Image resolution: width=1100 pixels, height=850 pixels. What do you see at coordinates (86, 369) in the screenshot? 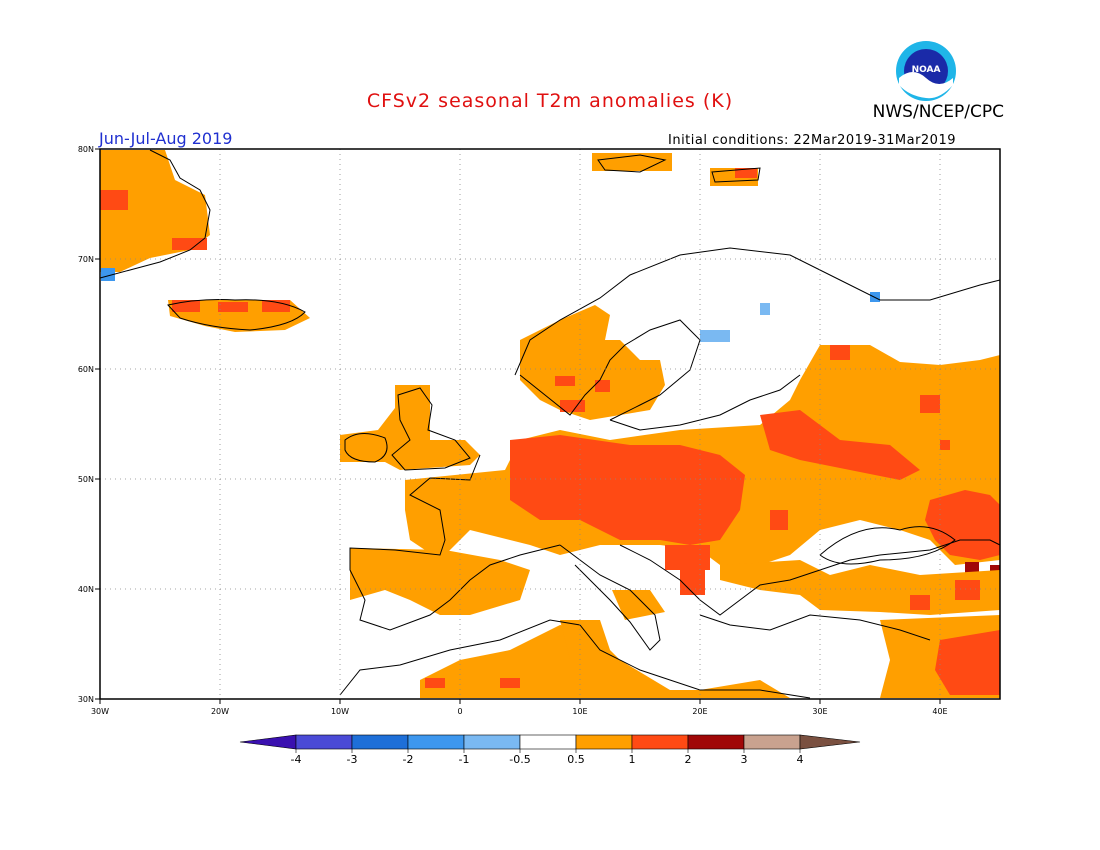
I see `lat-tick-label: 60N` at bounding box center [86, 369].